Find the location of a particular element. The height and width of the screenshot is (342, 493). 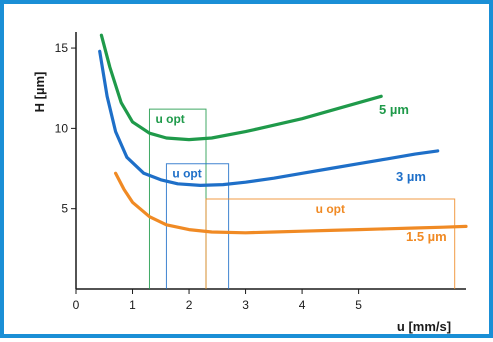

series-label: 3 µm is located at coordinates (411, 176).